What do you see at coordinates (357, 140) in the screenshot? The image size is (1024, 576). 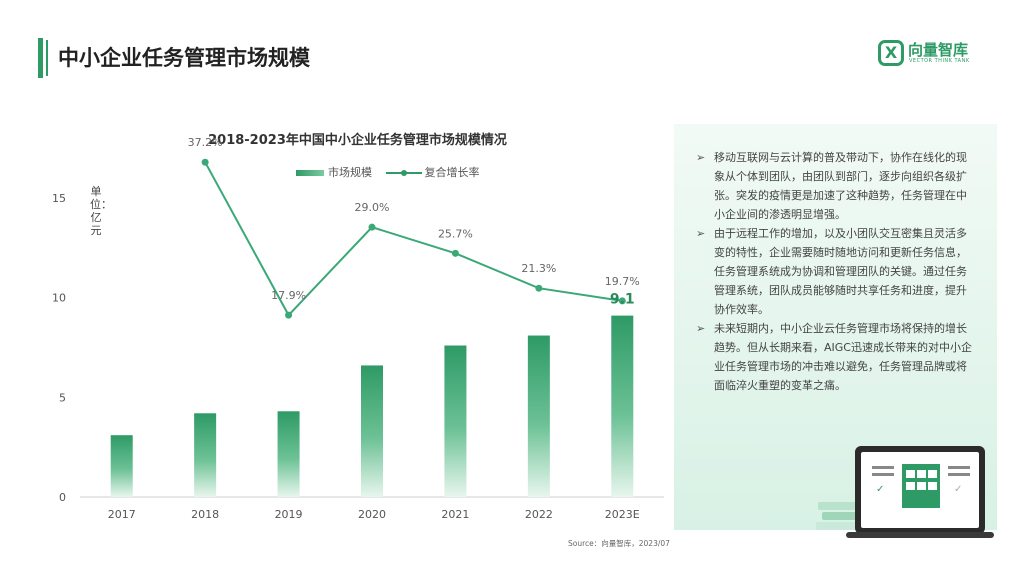 I see `chart-title: 2018-2023年中国中小企业任务管理市场规模情况` at bounding box center [357, 140].